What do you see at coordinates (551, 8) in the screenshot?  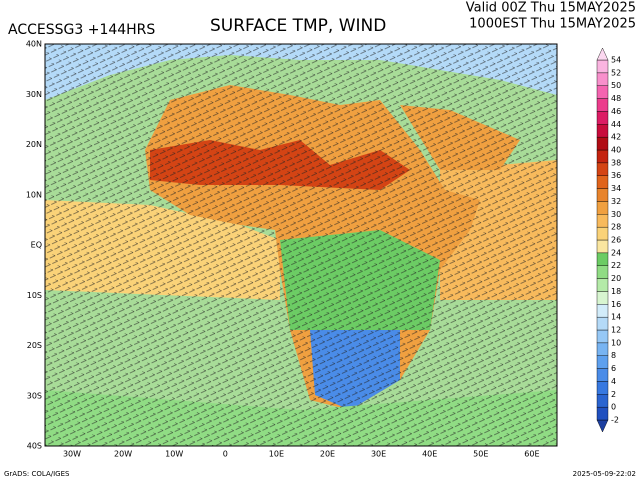 I see `valid-time: Valid 00Z Thu 15MAY2025` at bounding box center [551, 8].